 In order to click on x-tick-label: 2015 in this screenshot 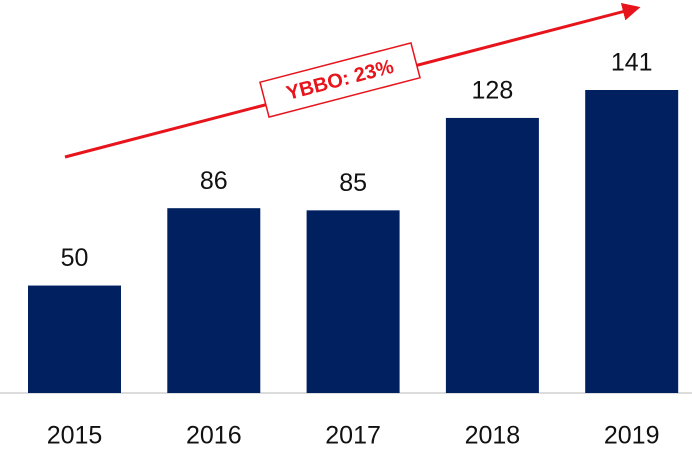, I will do `click(75, 436)`.